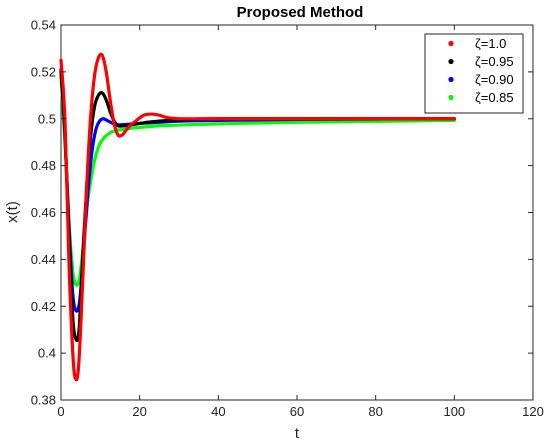  Describe the element at coordinates (43, 212) in the screenshot. I see `y-tick-label: 0.46` at that location.